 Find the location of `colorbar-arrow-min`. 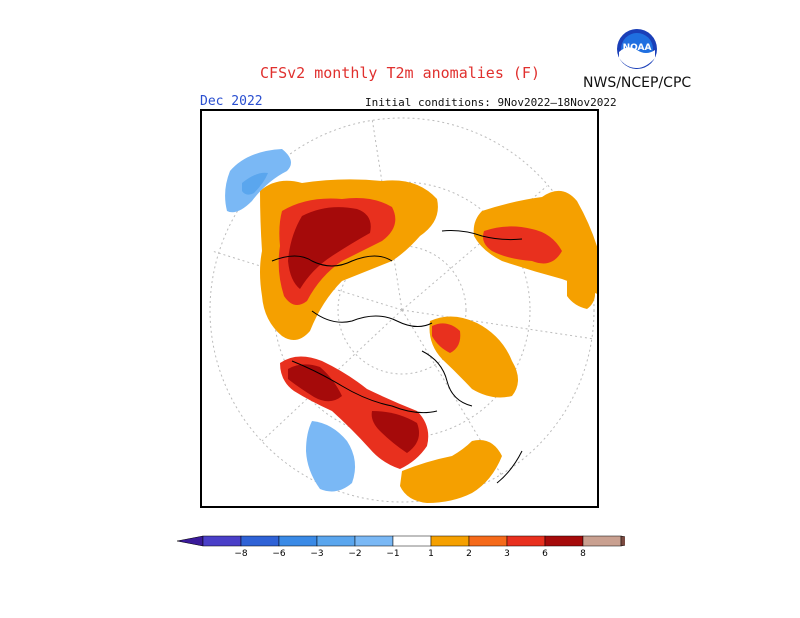

colorbar-arrow-min is located at coordinates (190, 541).